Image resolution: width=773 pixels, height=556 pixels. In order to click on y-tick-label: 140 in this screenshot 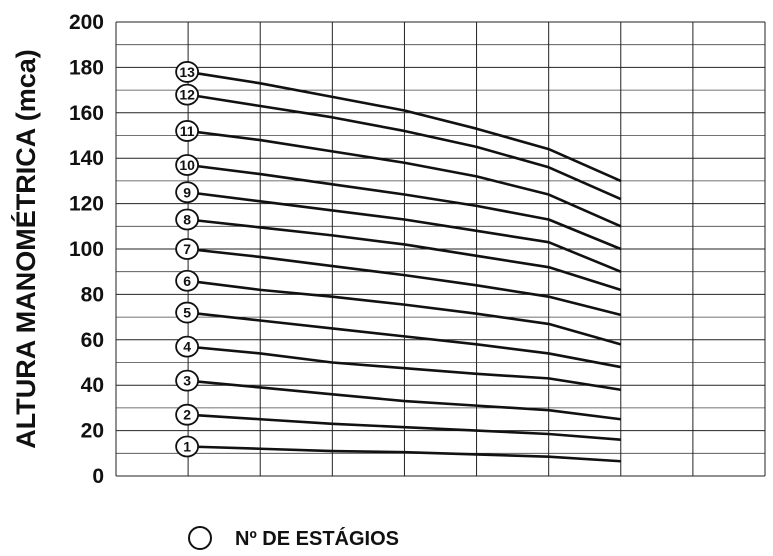, I will do `click(86, 158)`.